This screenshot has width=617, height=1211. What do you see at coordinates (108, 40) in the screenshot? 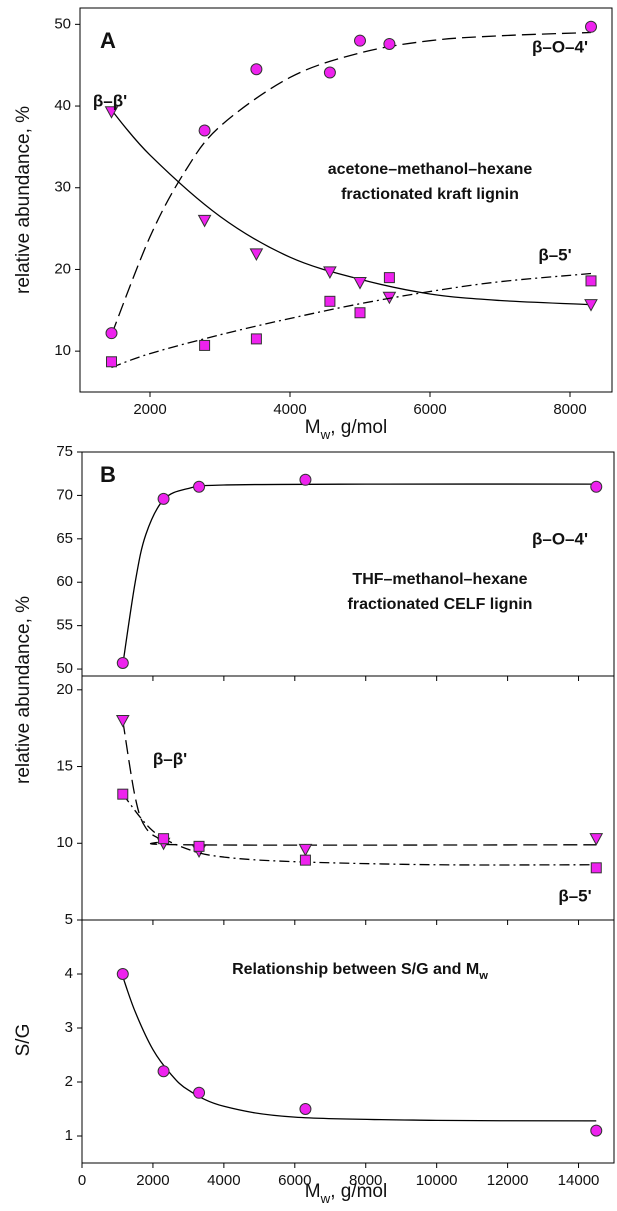
I see `panel-letter: A` at bounding box center [108, 40].